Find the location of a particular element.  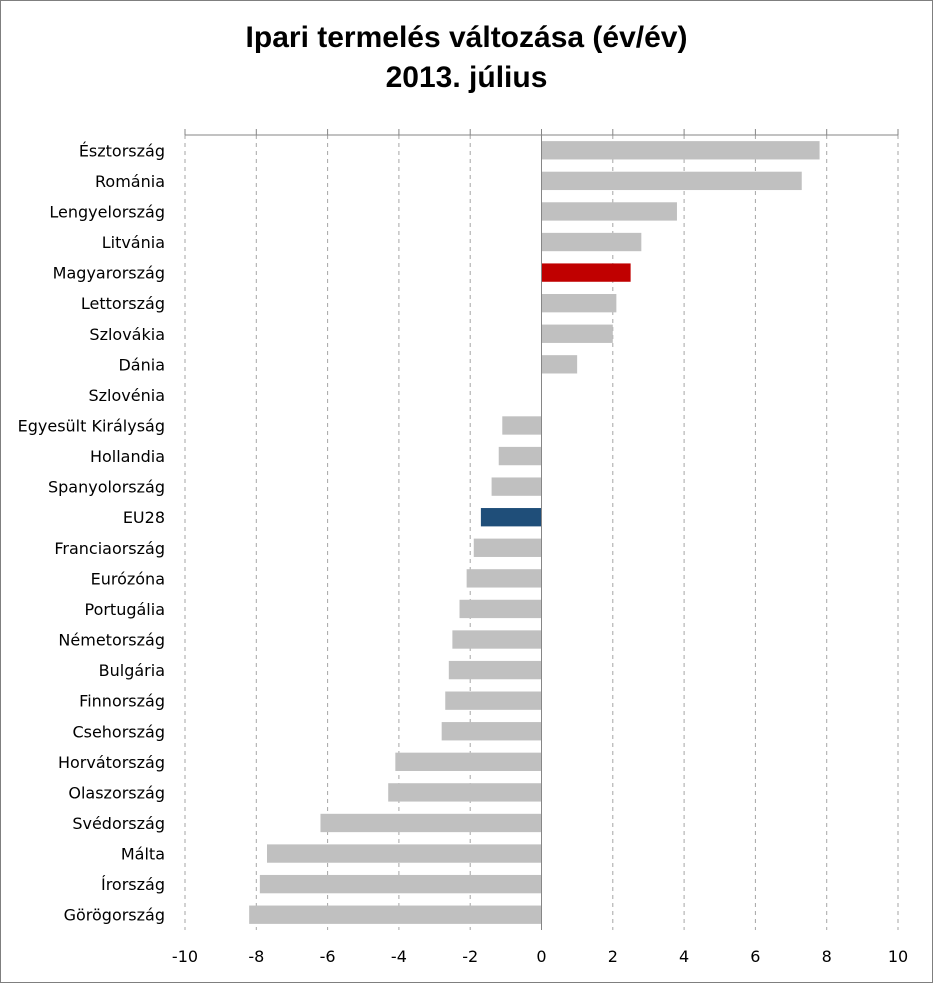

category-label: Spanyolország is located at coordinates (106, 487).